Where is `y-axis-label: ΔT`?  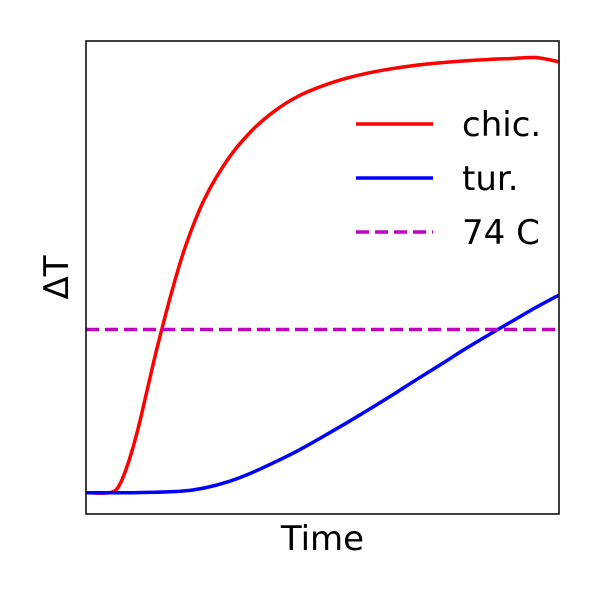 y-axis-label: ΔT is located at coordinates (57, 277).